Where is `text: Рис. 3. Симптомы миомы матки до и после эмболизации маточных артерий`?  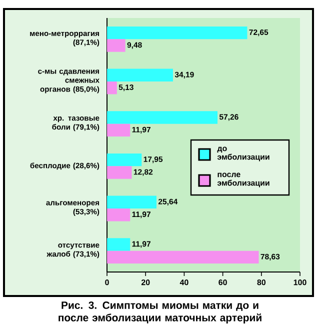
text: Рис. 3. Симптомы миомы матки до и после эмболизации маточных артерий is located at coordinates (160, 313).